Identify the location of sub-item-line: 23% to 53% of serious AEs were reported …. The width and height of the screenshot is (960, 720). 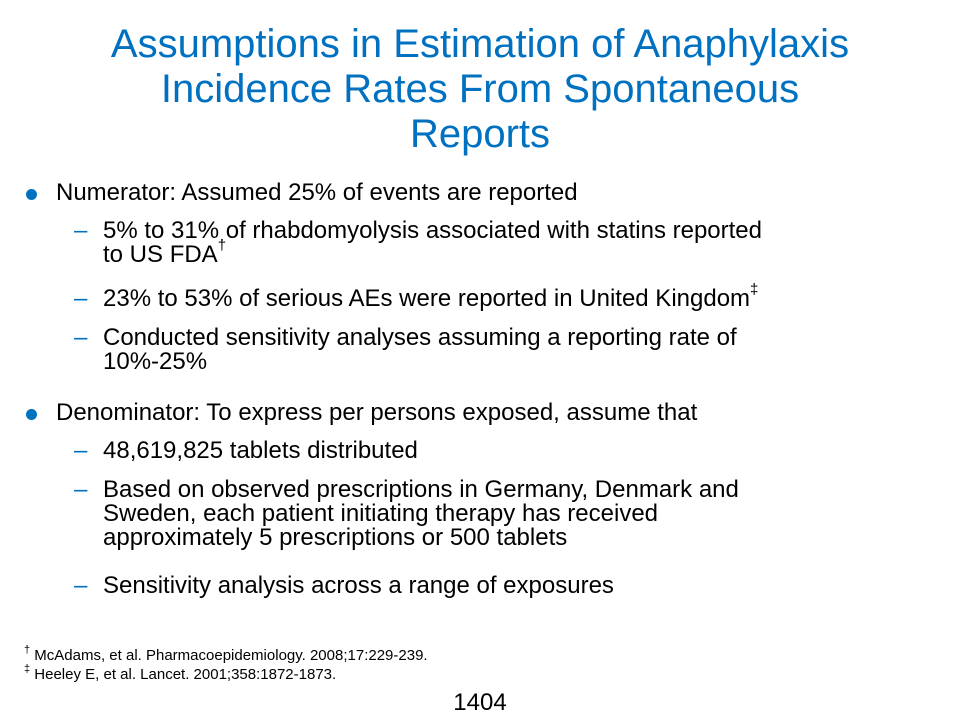
(513, 297).